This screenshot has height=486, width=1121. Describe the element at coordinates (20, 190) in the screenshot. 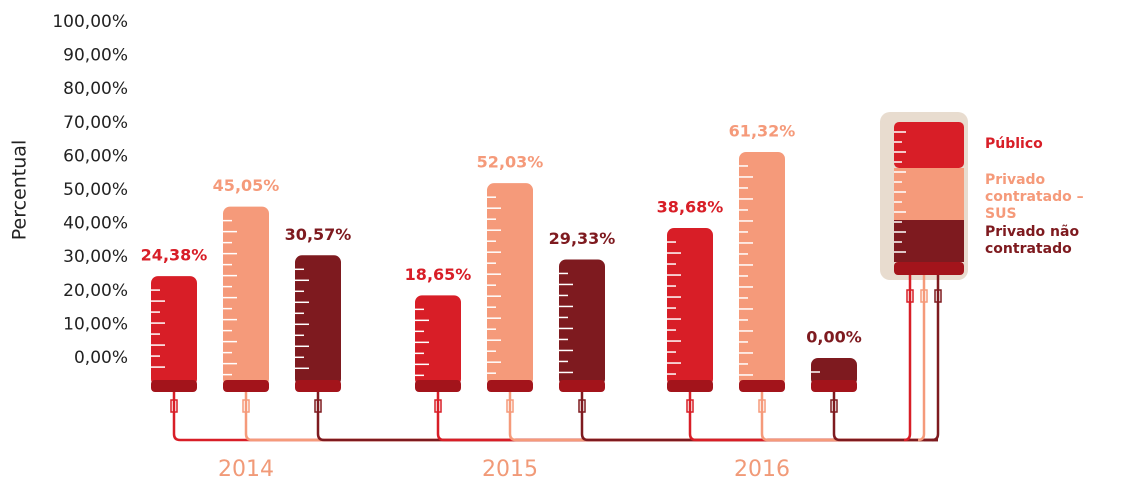

I see `y-axis-label: Percentual` at that location.